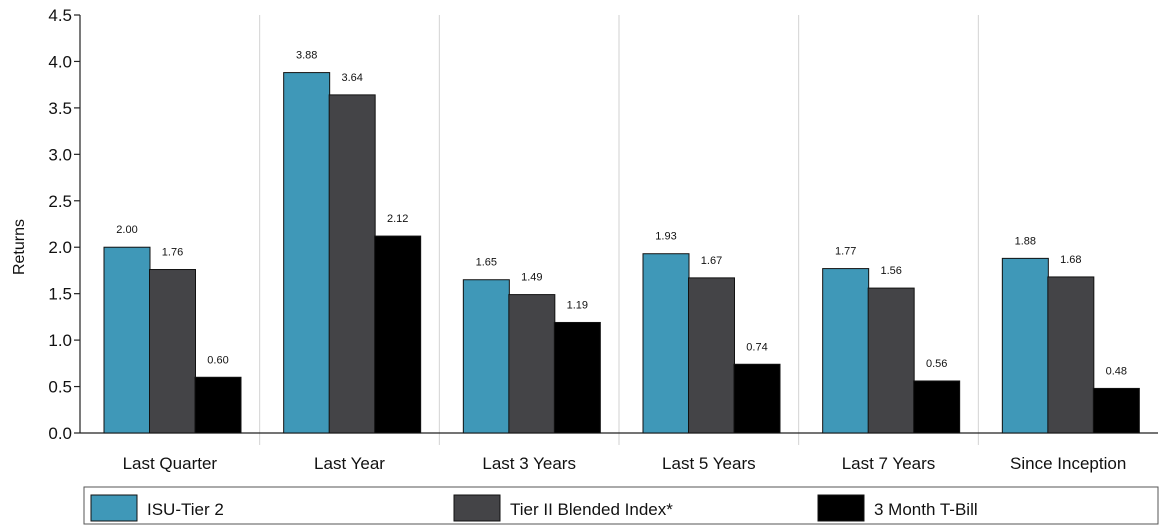 This screenshot has width=1165, height=525. Describe the element at coordinates (709, 463) in the screenshot. I see `x-tick-label: Last 5 Years` at that location.